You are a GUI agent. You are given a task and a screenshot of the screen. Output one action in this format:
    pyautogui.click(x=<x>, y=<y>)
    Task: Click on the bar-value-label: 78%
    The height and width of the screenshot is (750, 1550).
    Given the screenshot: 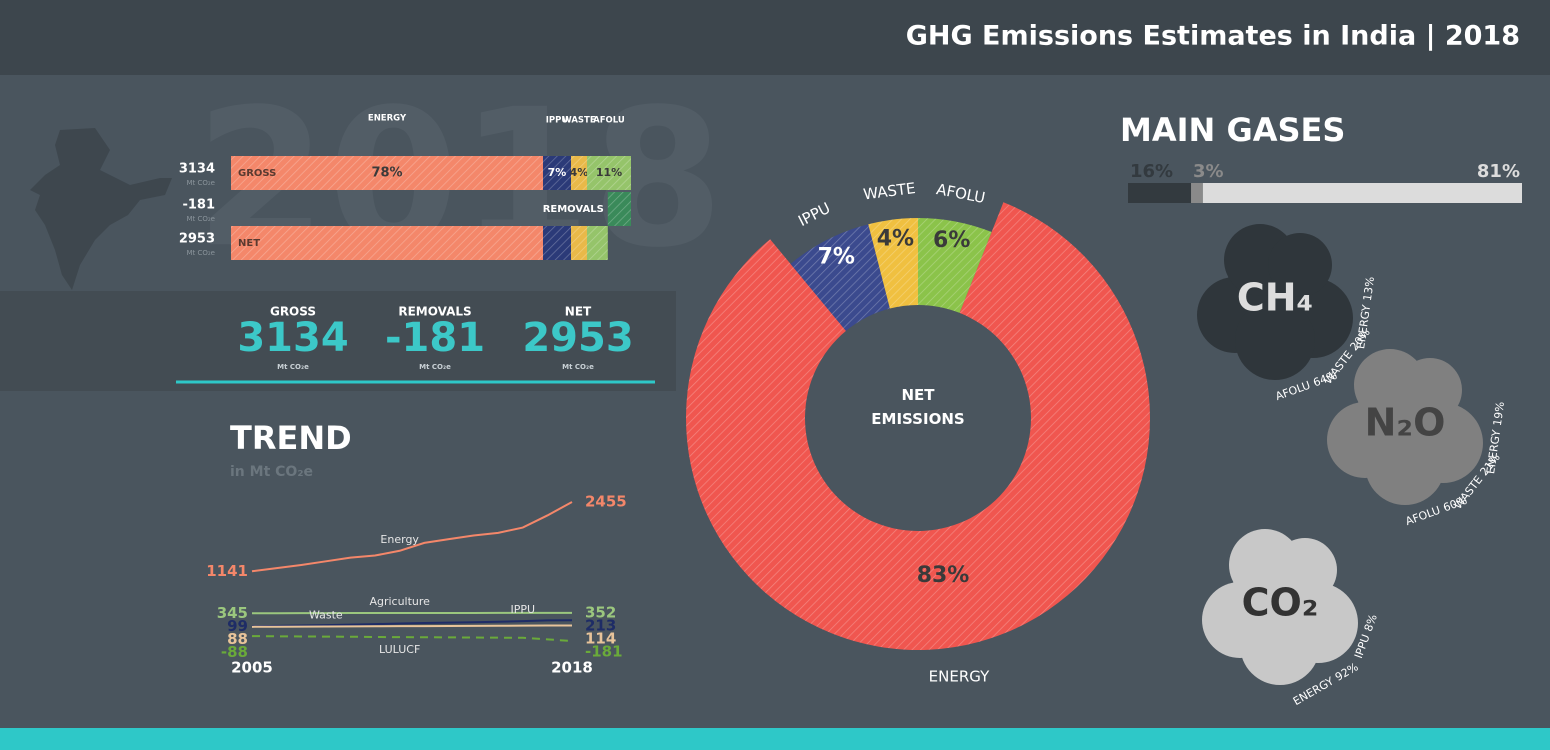 What is the action you would take?
    pyautogui.click(x=386, y=173)
    